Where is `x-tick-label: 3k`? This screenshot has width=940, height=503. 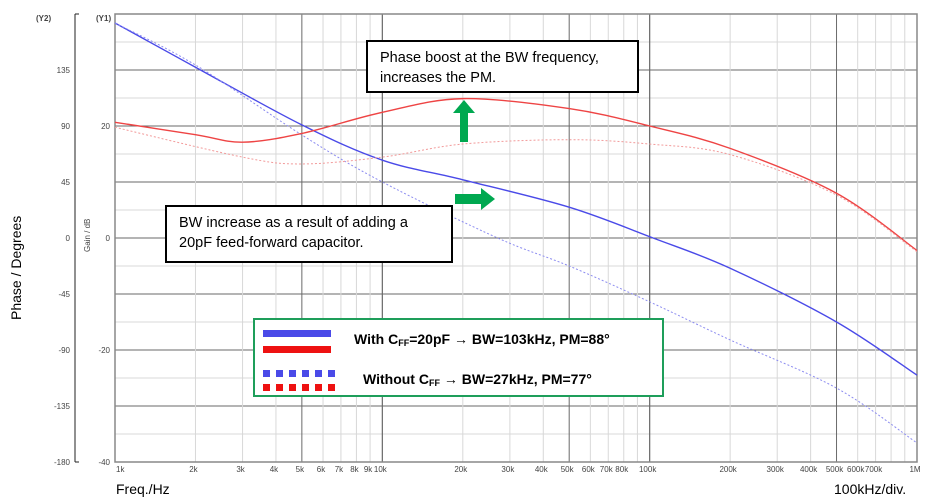 x-tick-label: 3k is located at coordinates (240, 469).